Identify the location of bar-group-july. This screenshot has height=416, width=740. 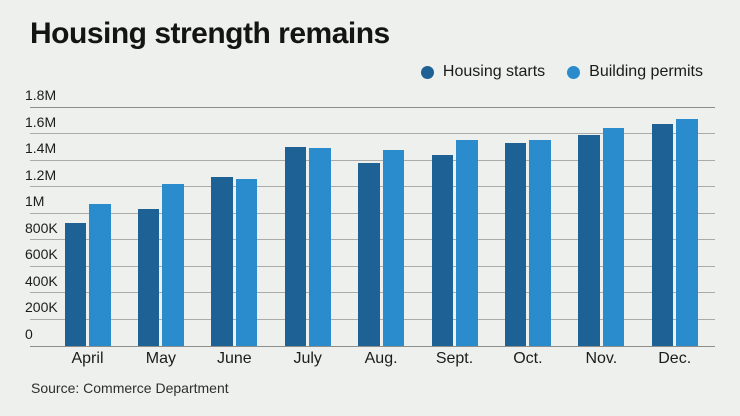
(307, 226).